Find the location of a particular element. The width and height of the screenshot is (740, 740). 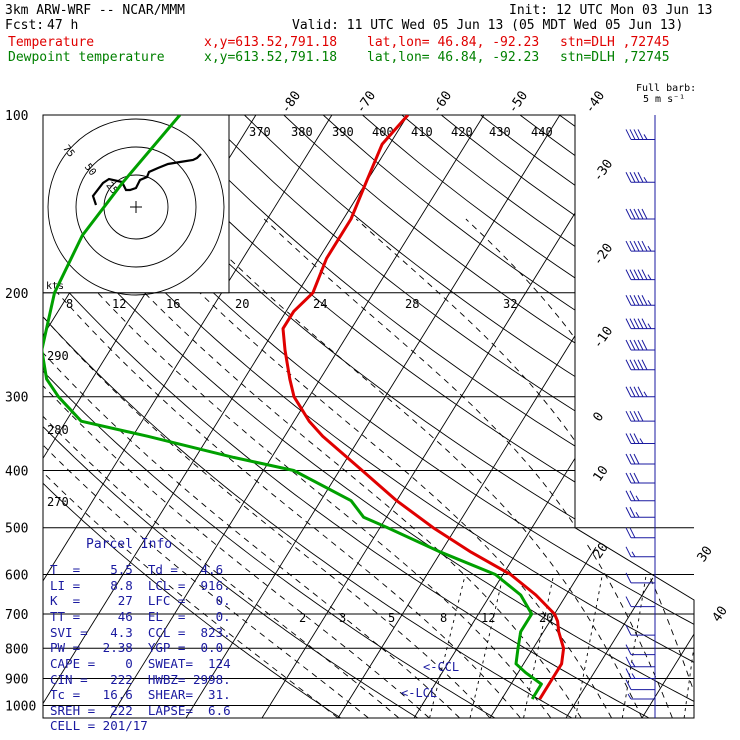

temperature-xy: x,y=613.52,791.18 is located at coordinates (271, 42).